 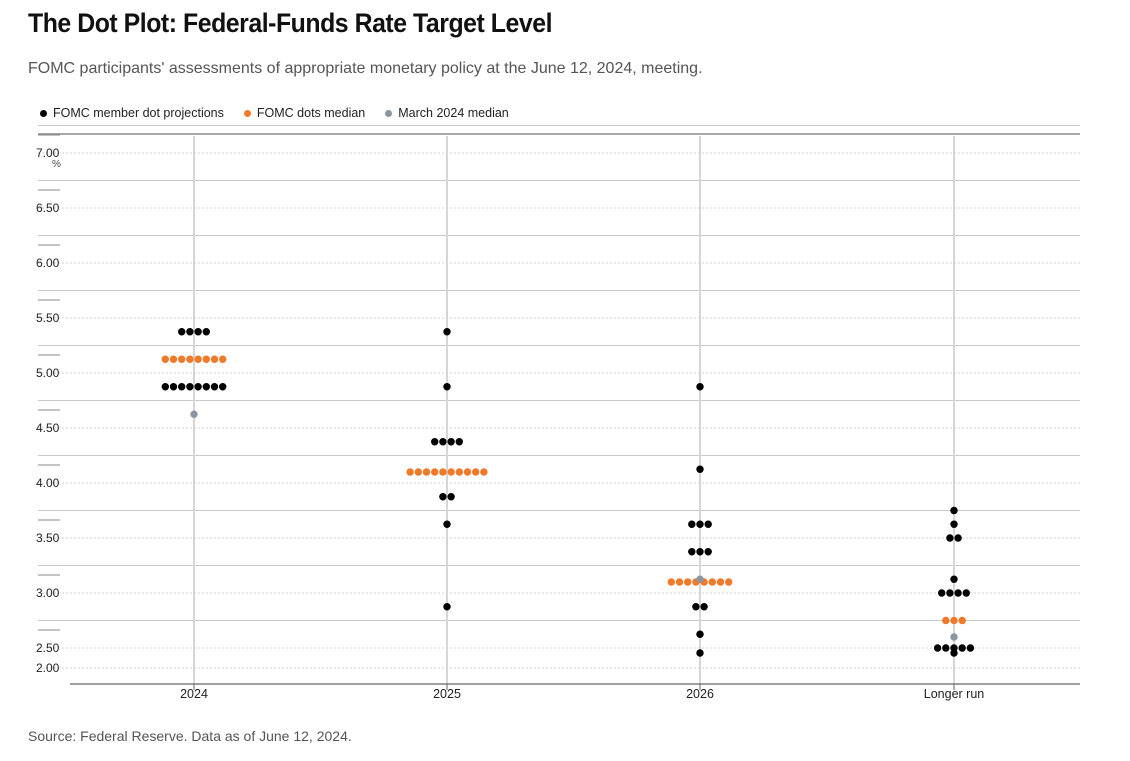 I want to click on legend-item-march-median: March 2024 median, so click(x=447, y=113).